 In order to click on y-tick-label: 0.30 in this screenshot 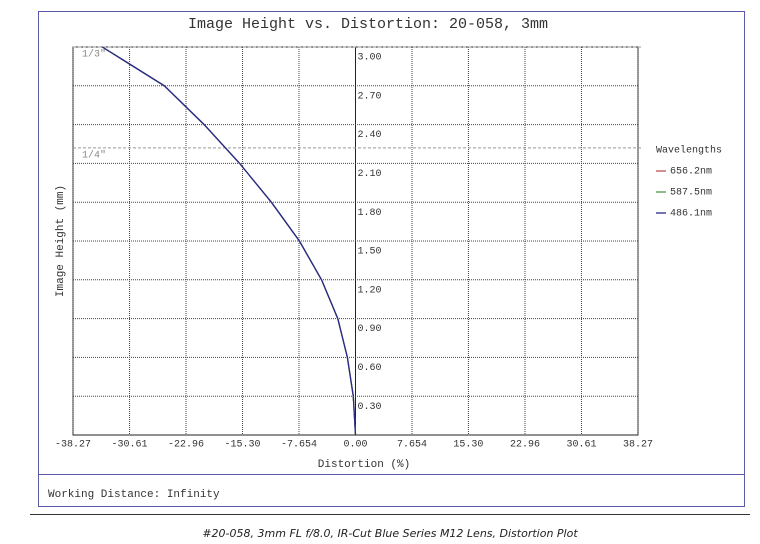, I will do `click(370, 407)`.